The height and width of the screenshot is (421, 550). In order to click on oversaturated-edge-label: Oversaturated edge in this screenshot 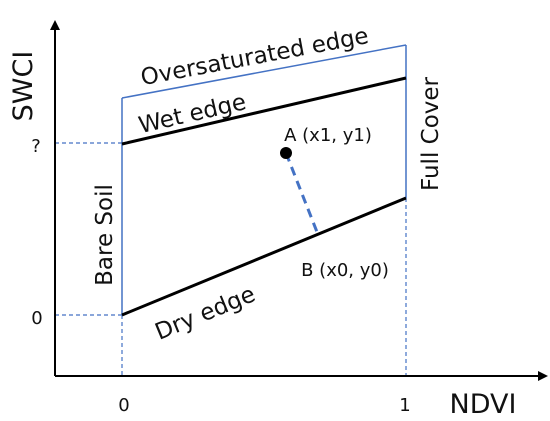, I will do `click(255, 57)`.